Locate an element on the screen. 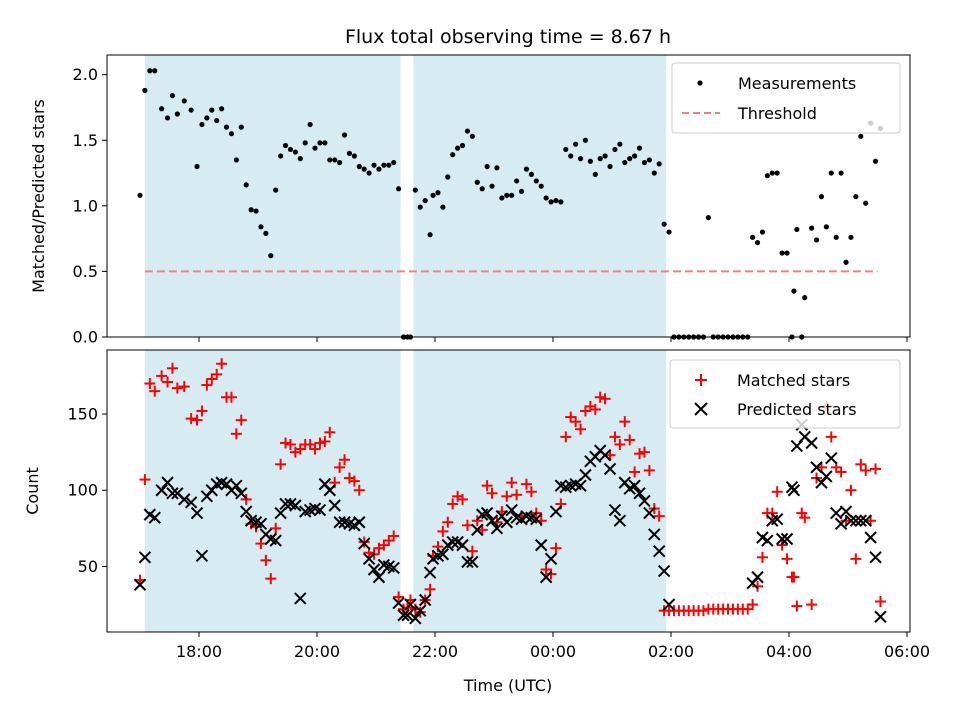 This screenshot has height=720, width=960. x-tick-label: 06:00 is located at coordinates (907, 651).